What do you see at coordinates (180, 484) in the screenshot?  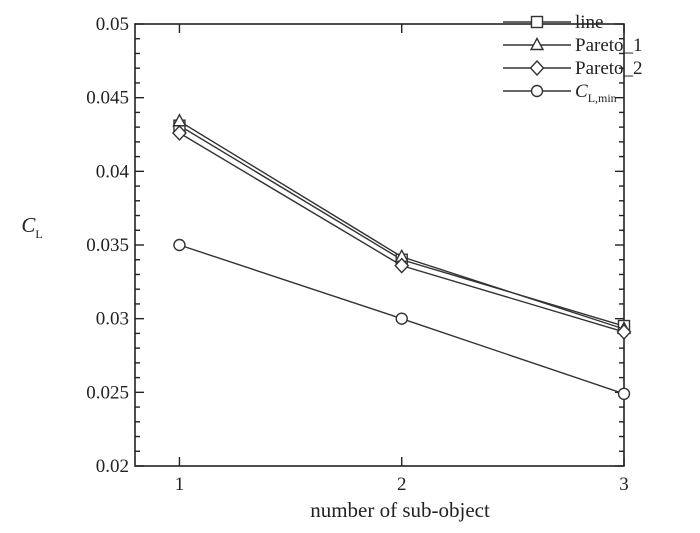 I see `x-tick-label: 1` at bounding box center [180, 484].